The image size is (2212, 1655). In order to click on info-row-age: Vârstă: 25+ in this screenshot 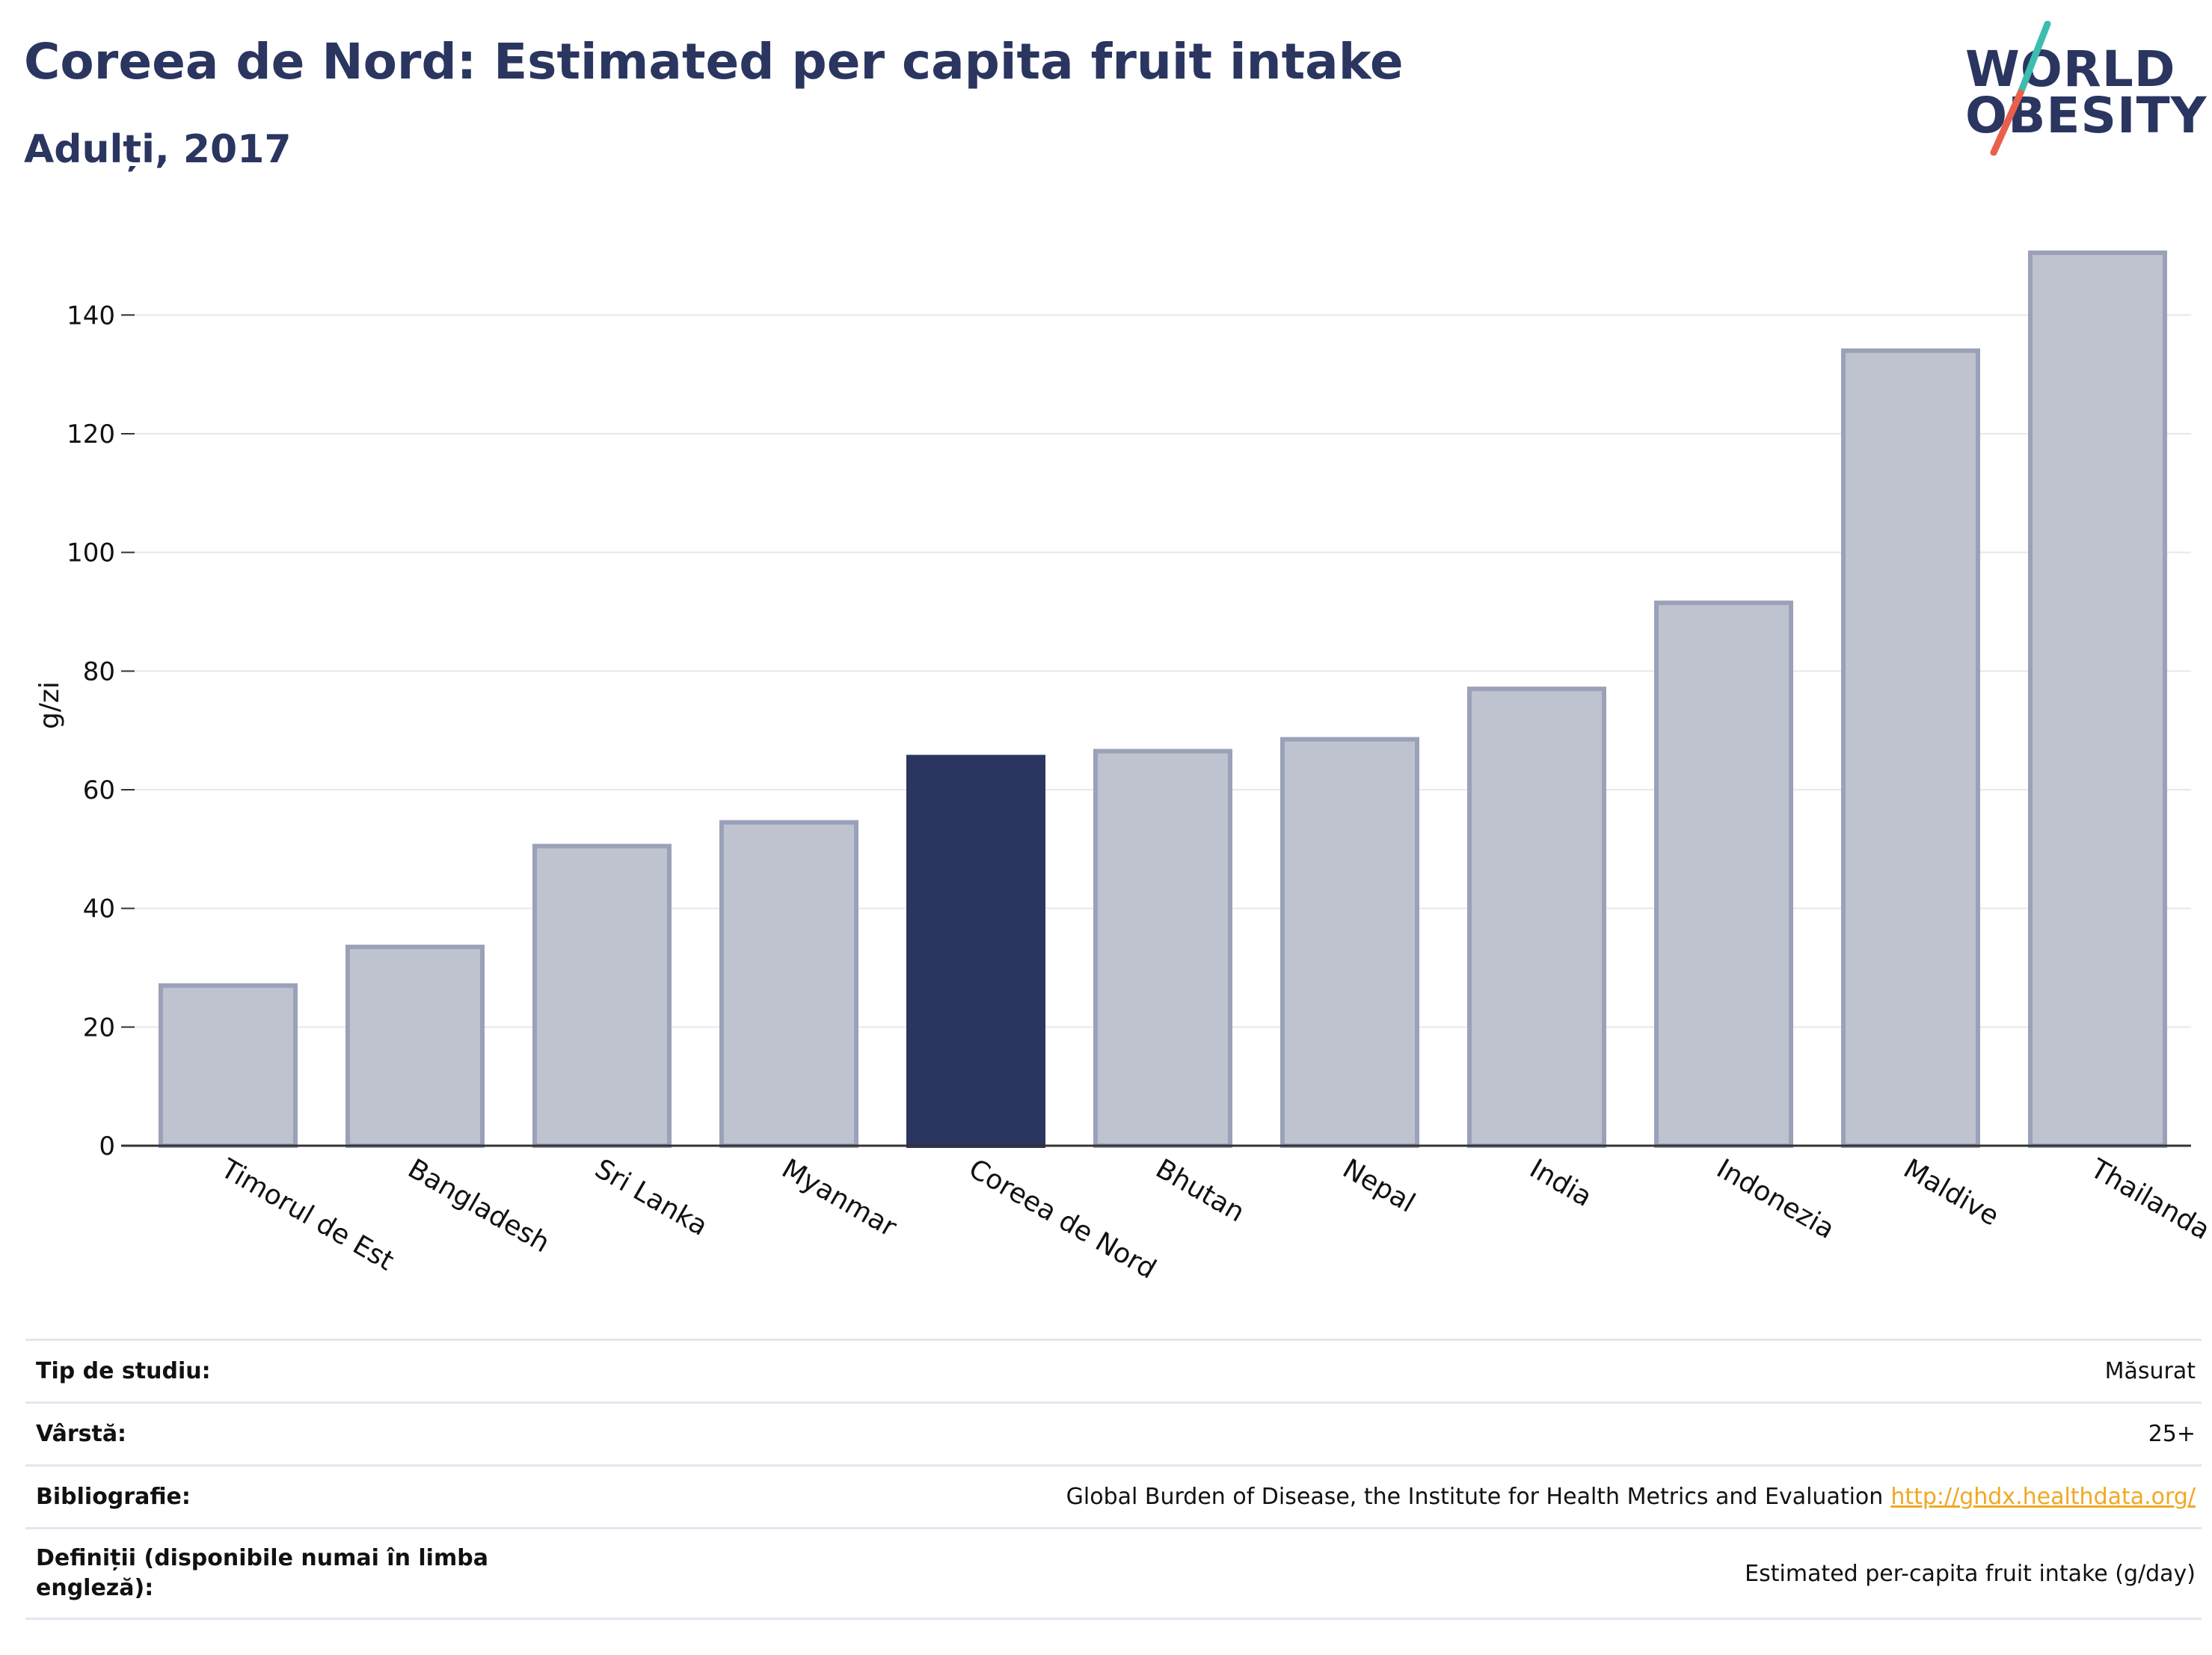, I will do `click(1113, 1432)`.